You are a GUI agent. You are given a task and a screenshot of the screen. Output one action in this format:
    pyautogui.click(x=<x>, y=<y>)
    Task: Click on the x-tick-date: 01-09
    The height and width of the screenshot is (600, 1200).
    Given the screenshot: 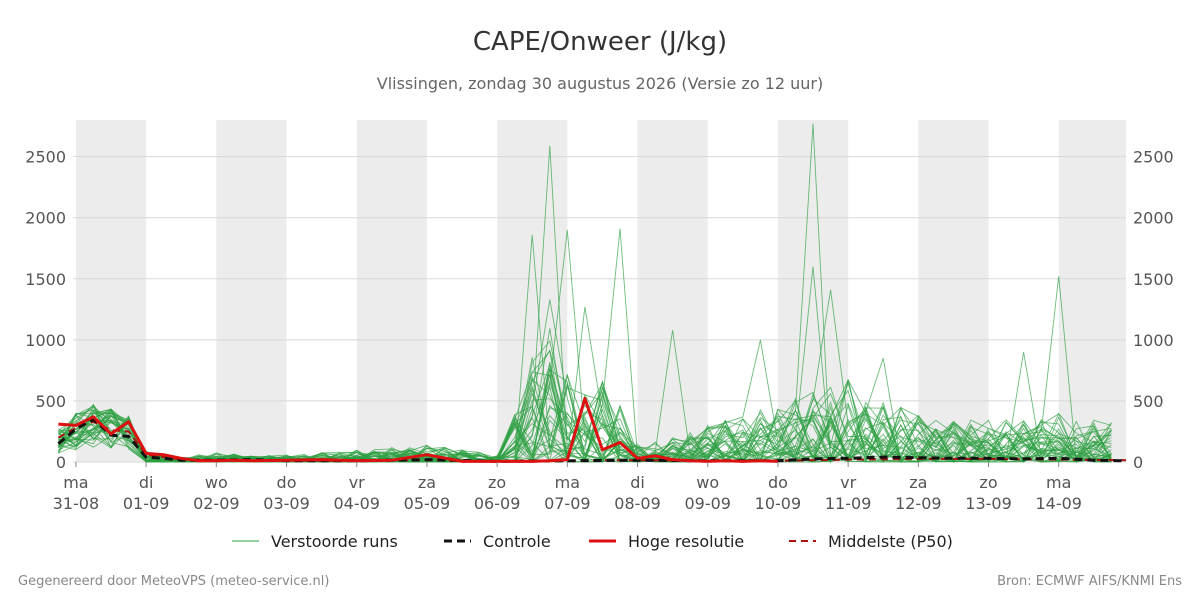 What is the action you would take?
    pyautogui.click(x=146, y=503)
    